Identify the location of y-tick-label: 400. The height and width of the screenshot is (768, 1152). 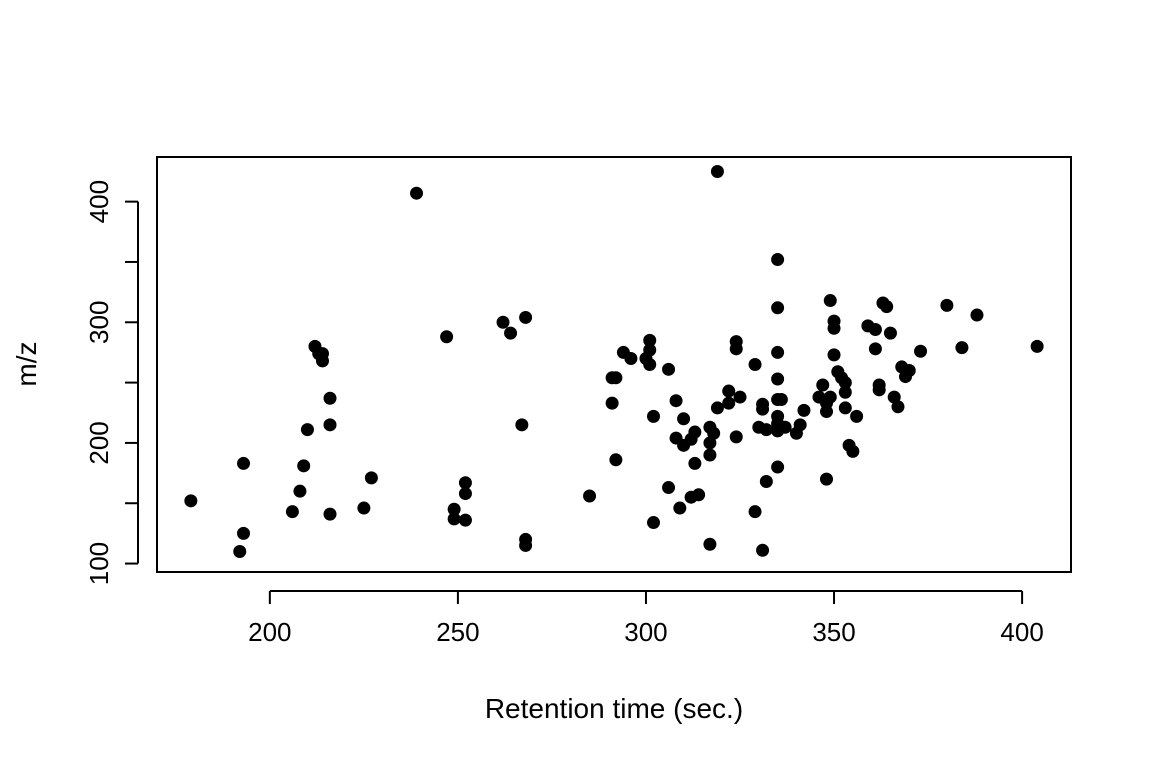
(99, 201).